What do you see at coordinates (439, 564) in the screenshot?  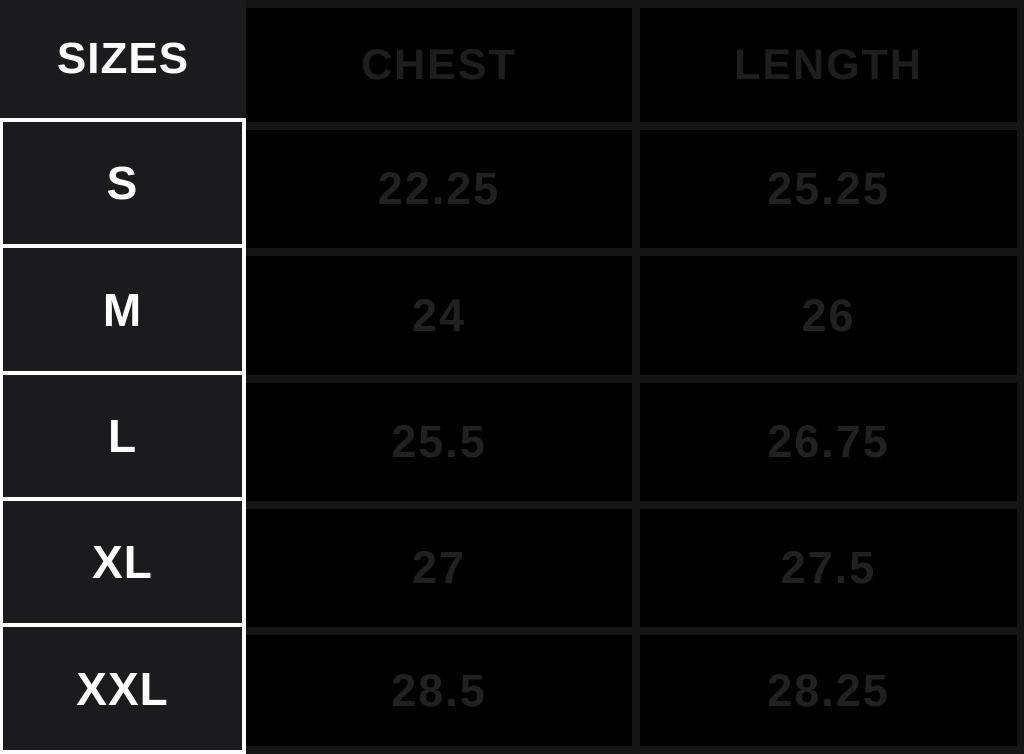 I see `chest-value-xl: 27` at bounding box center [439, 564].